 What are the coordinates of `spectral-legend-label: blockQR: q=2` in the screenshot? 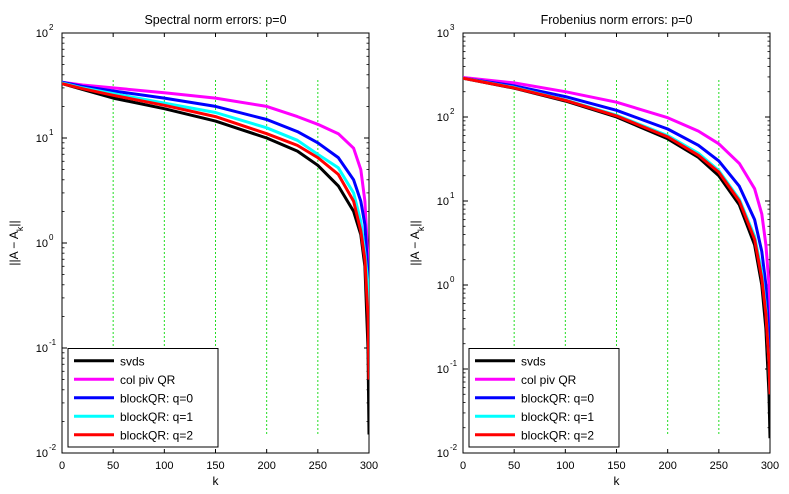 It's located at (156, 435).